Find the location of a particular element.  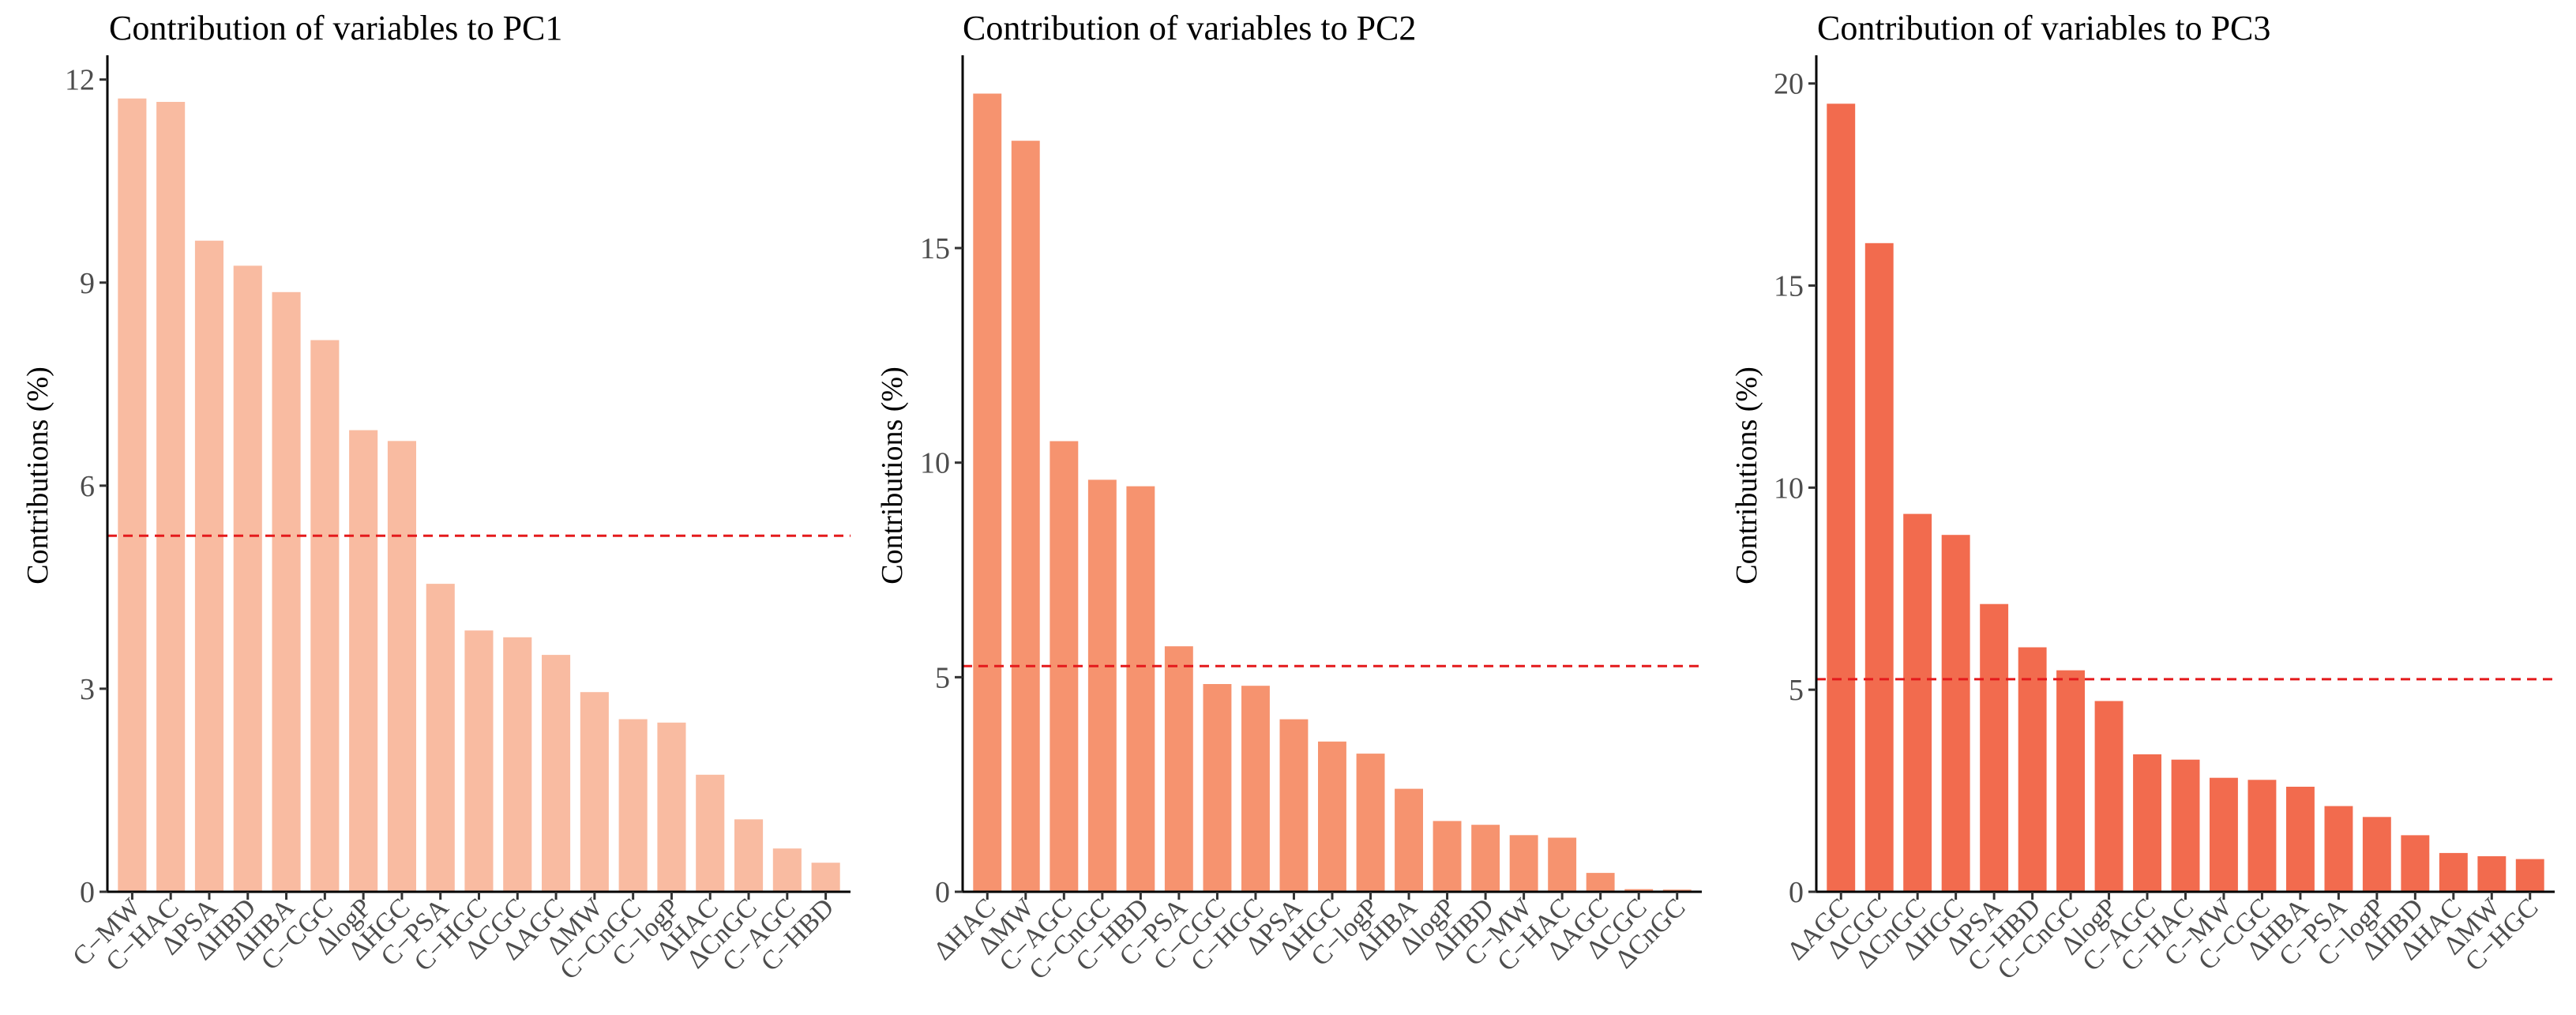

chart-title: Contribution of variables to PC3 is located at coordinates (2043, 28).